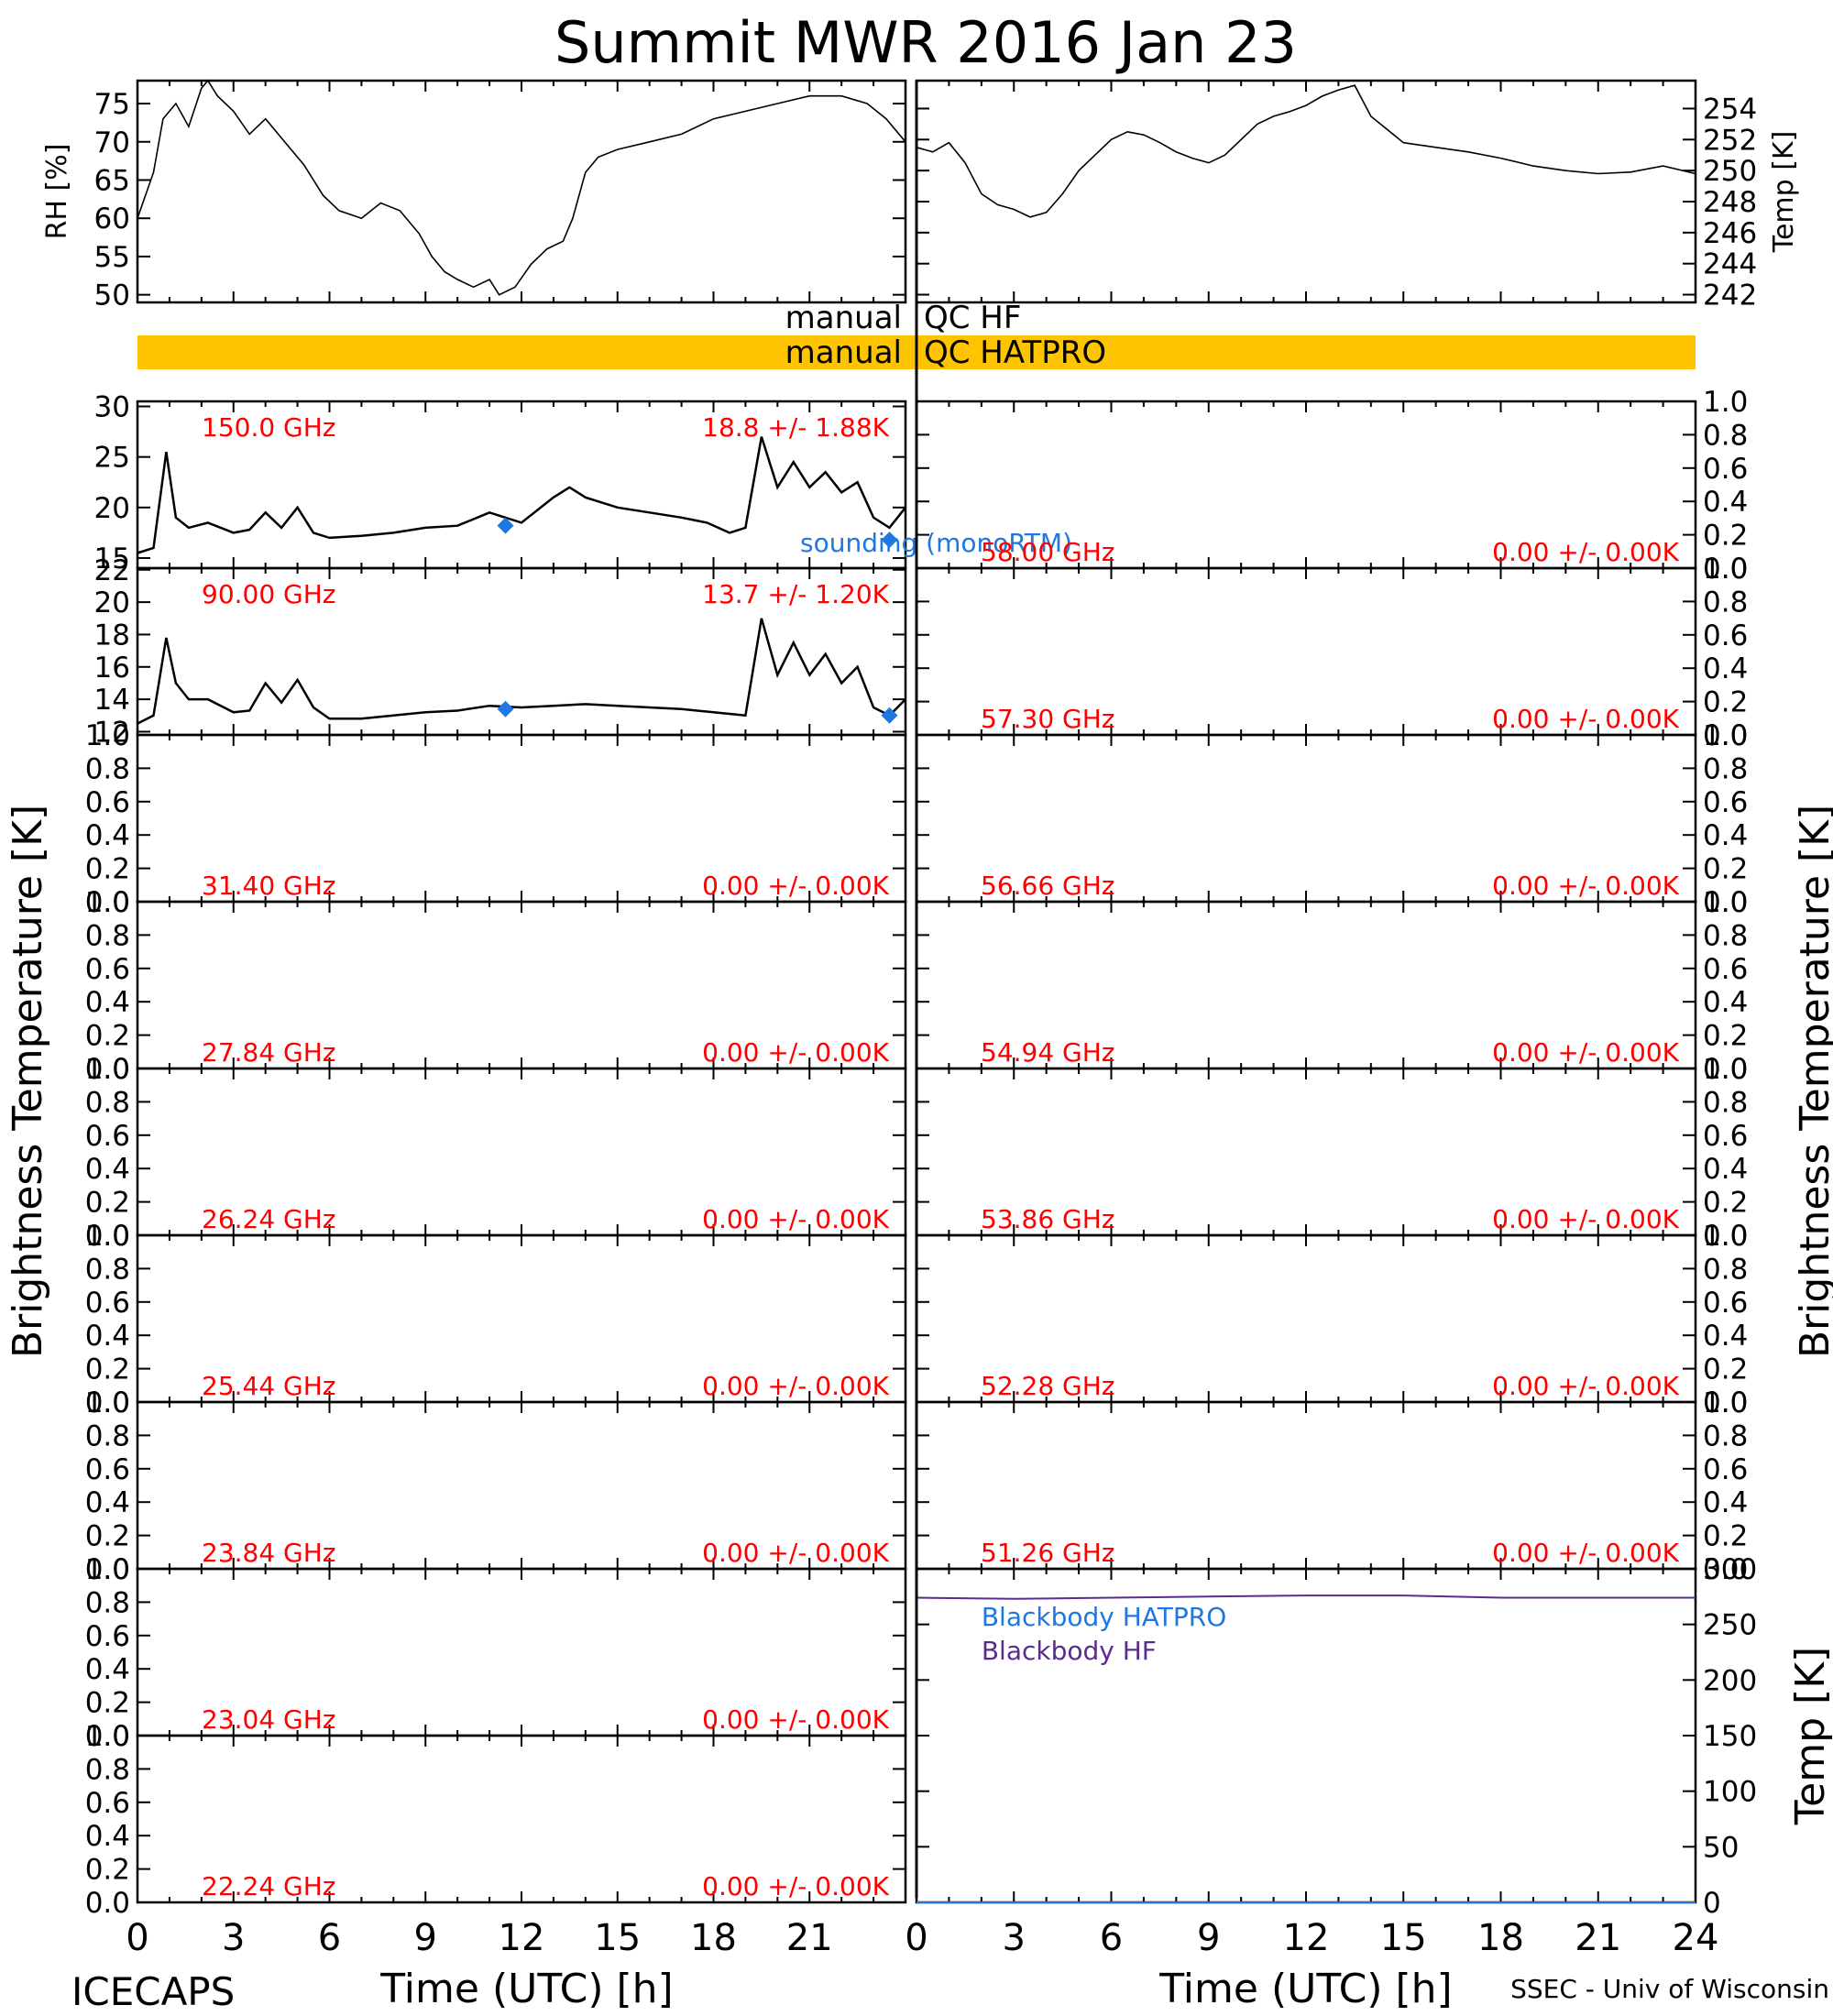 This screenshot has height=2016, width=1833. What do you see at coordinates (1721, 1847) in the screenshot?
I see `y-tick-label: 50` at bounding box center [1721, 1847].